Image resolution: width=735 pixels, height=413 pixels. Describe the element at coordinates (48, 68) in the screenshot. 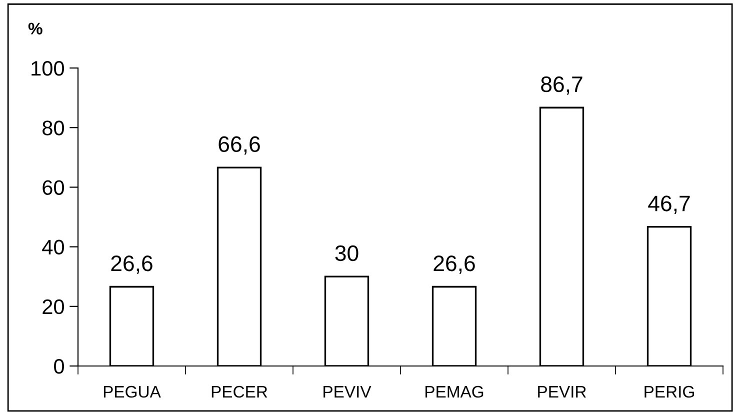

I see `y-tick-label: 100` at that location.